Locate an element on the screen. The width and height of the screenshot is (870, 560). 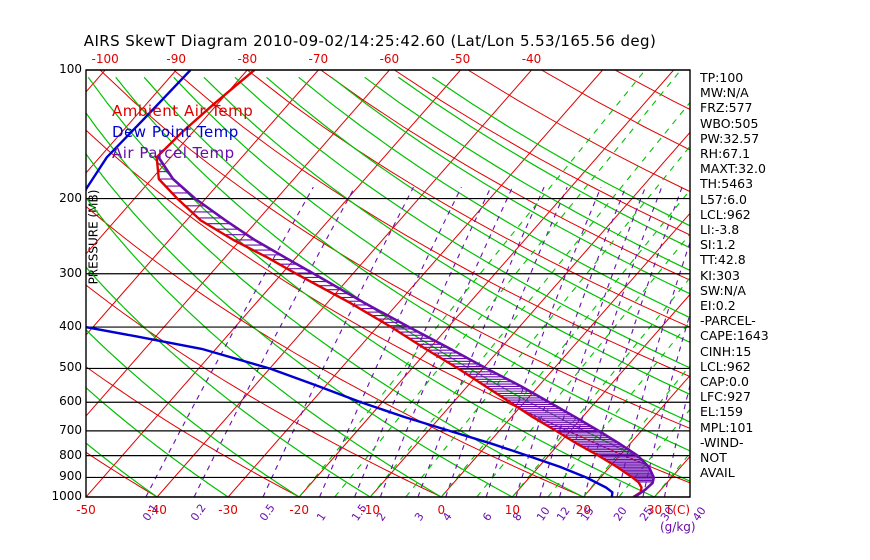
index-row: NOT is located at coordinates (713, 458).